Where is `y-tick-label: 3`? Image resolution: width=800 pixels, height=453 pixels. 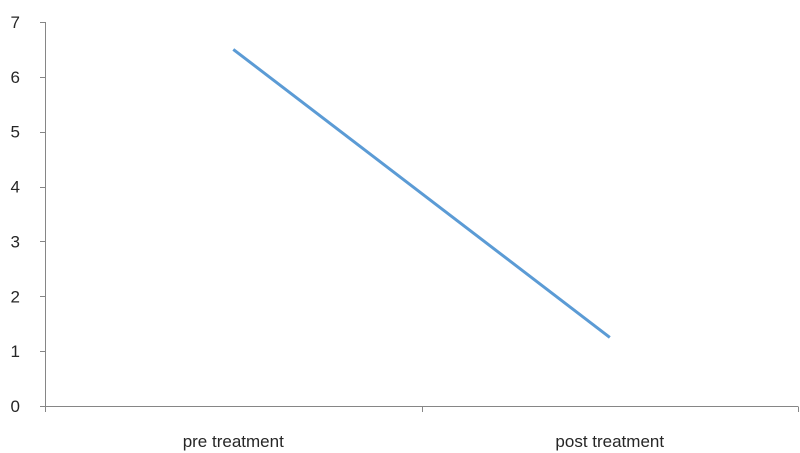
y-tick-label: 3 is located at coordinates (15, 241).